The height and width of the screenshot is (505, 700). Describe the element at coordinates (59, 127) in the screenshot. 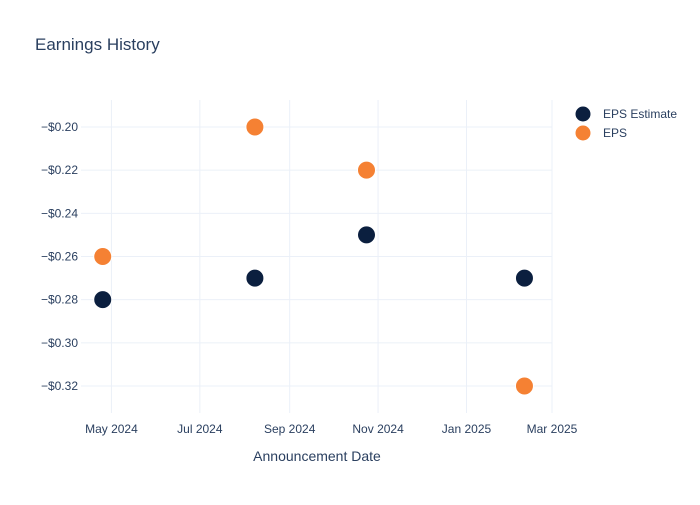

I see `y-tick-label: −$0.20` at that location.